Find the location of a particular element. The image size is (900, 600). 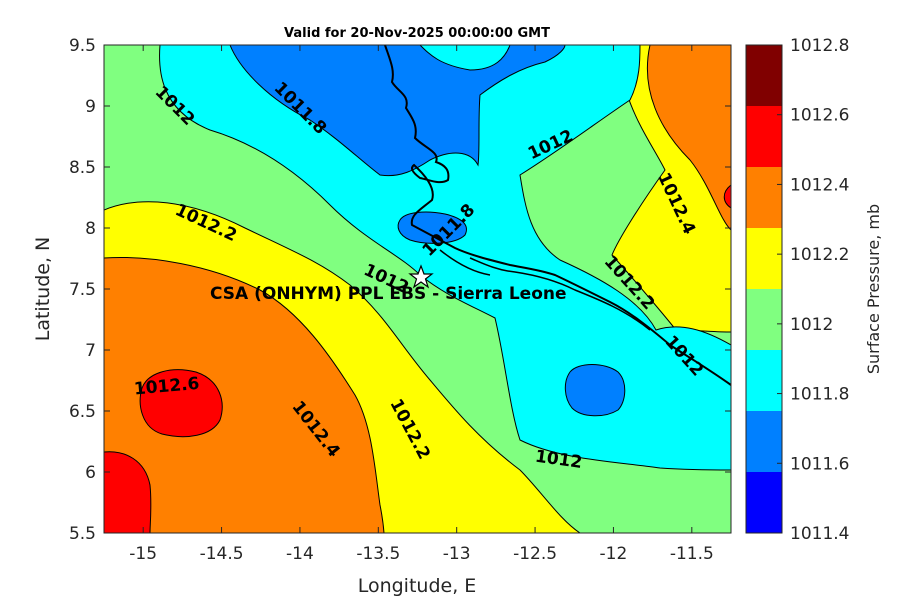

y-tick-label: 8.5 is located at coordinates (82, 168).